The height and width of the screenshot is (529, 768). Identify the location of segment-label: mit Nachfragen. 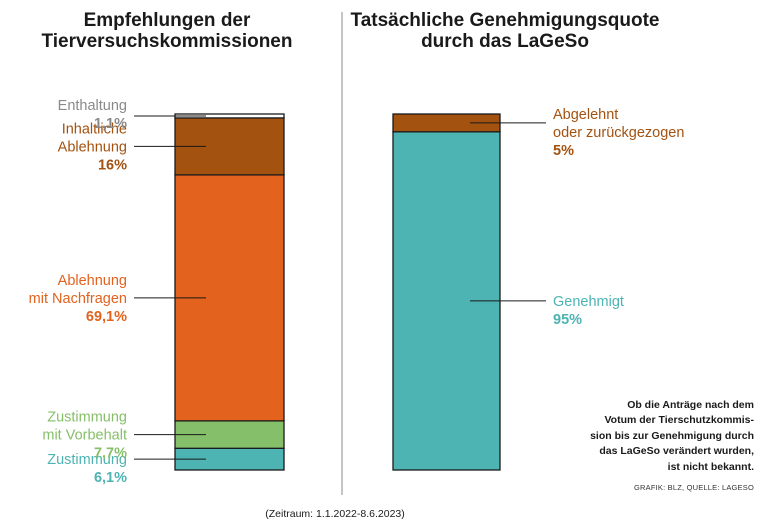
(78, 299).